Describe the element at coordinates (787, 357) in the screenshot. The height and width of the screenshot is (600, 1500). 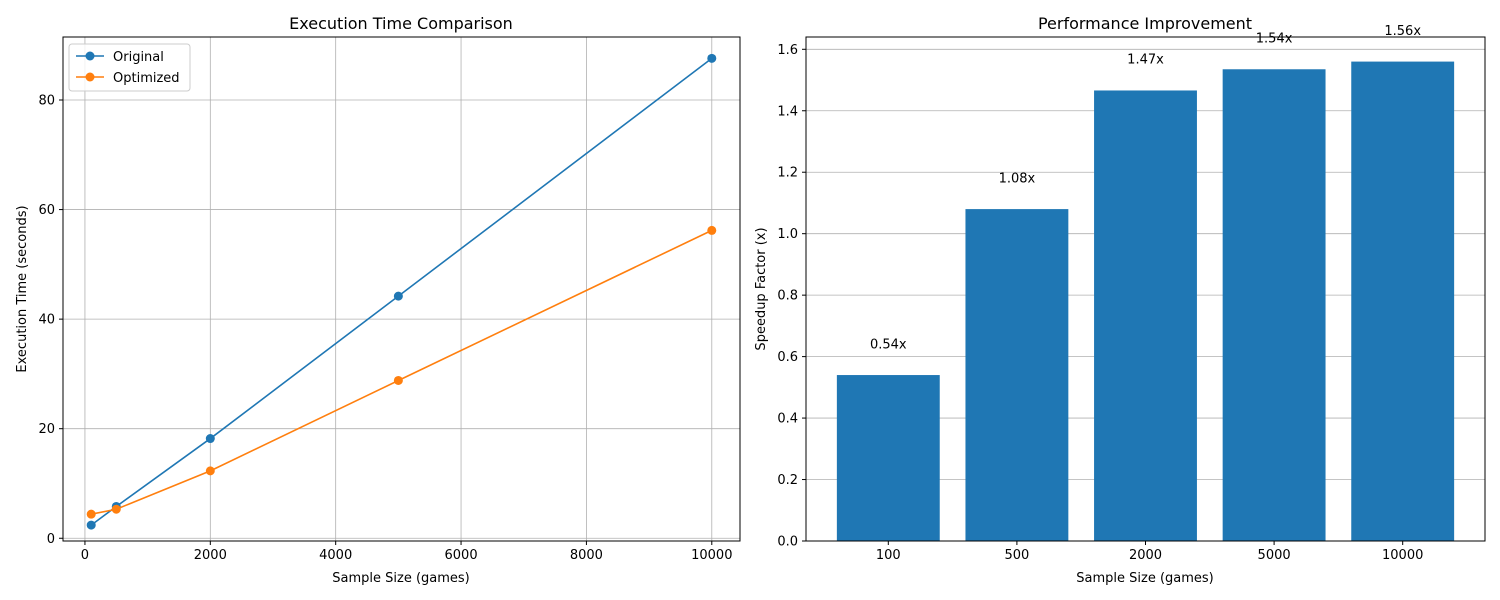
I see `right-y-tick-label: 0.6` at that location.